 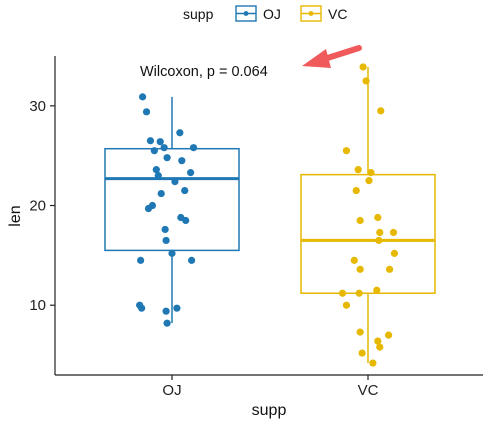 What do you see at coordinates (37, 206) in the screenshot?
I see `y-tick-label: 20` at bounding box center [37, 206].